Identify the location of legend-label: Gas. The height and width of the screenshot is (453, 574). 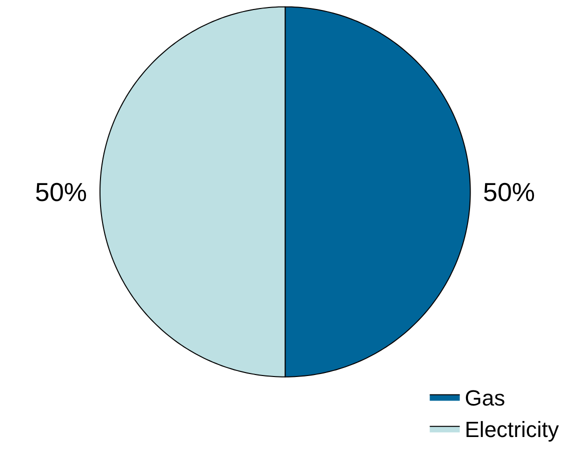
(485, 397).